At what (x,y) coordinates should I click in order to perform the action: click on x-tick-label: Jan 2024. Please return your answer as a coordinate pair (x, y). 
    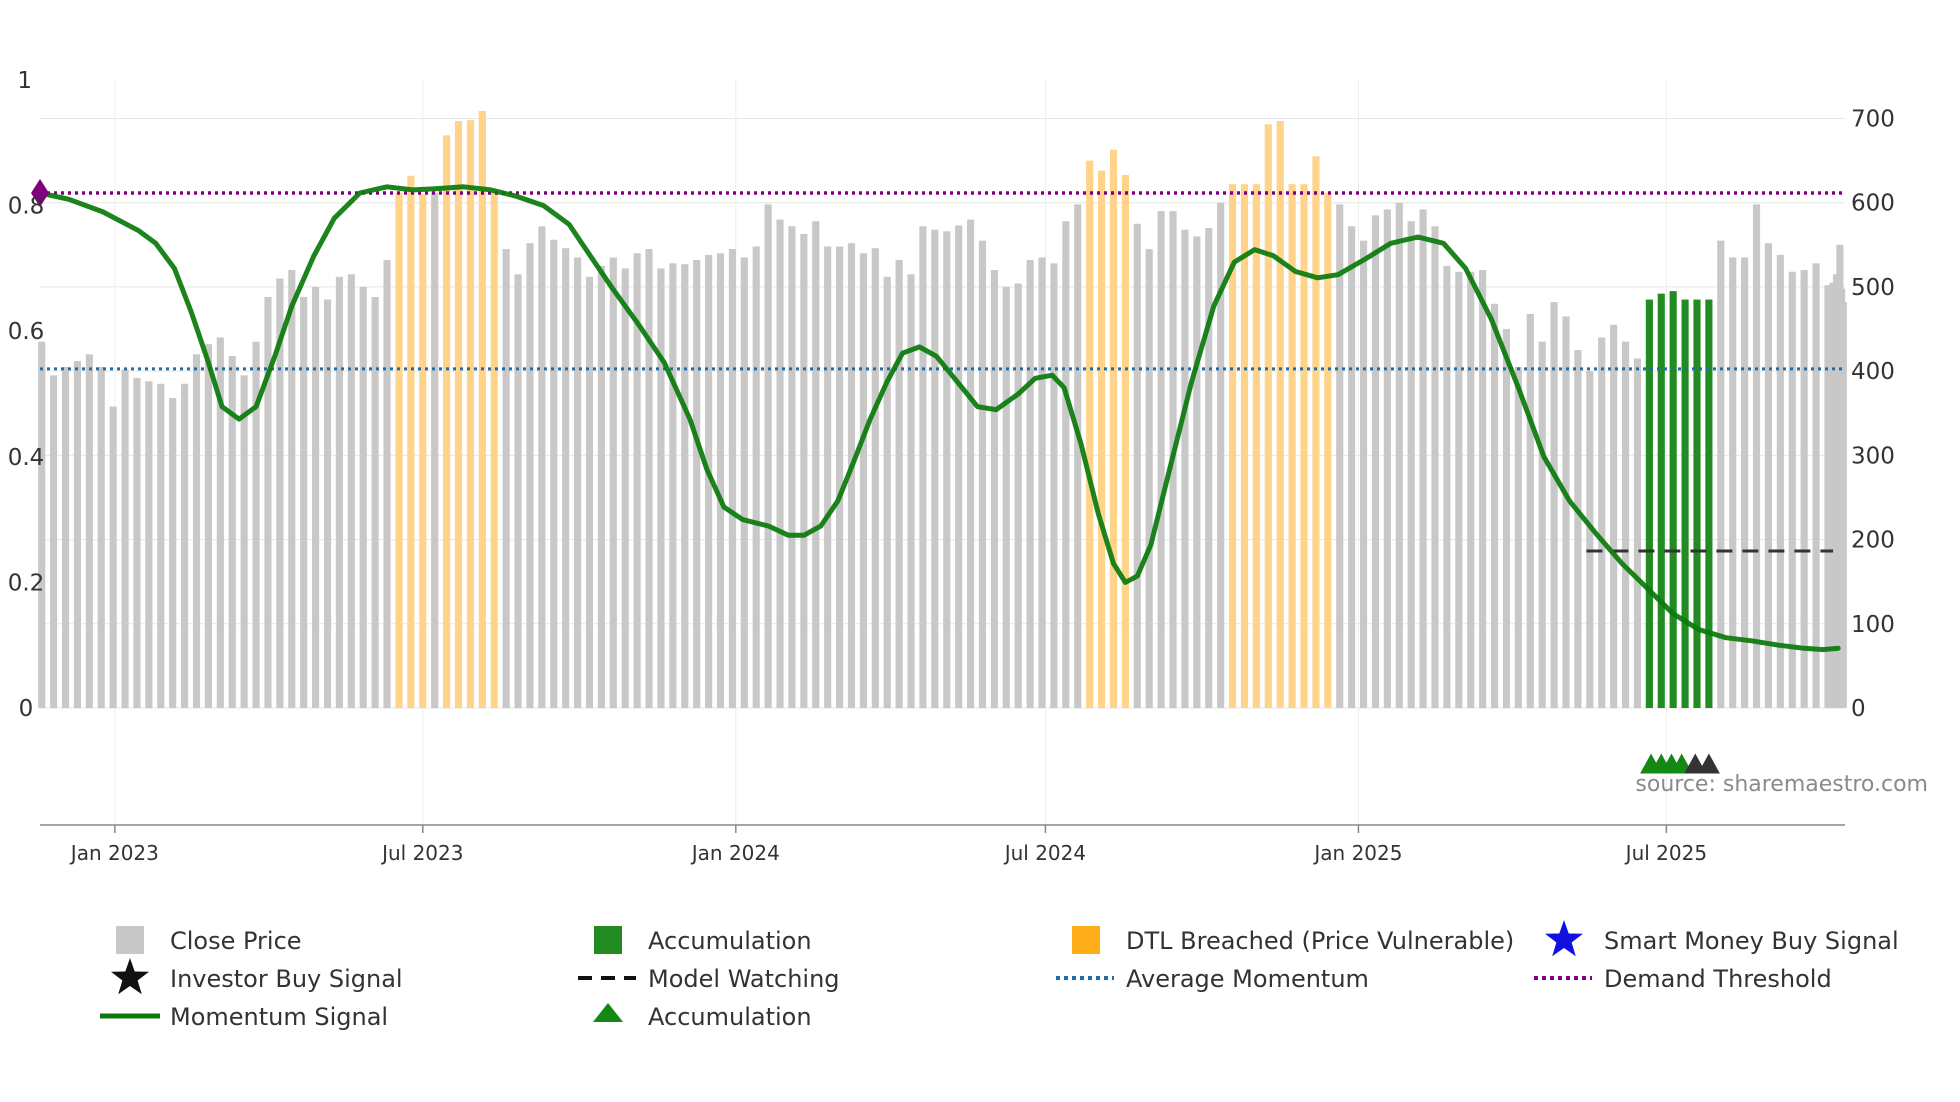
    Looking at the image, I should click on (735, 853).